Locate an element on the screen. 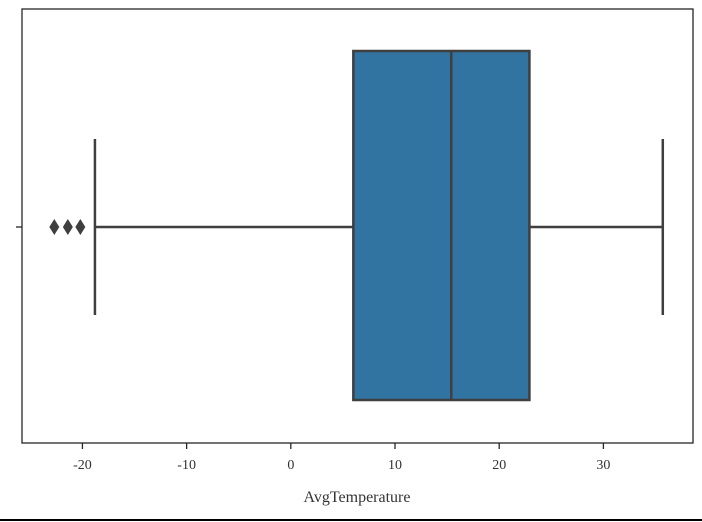 This screenshot has height=522, width=702. x-tick-label: 20 is located at coordinates (499, 465).